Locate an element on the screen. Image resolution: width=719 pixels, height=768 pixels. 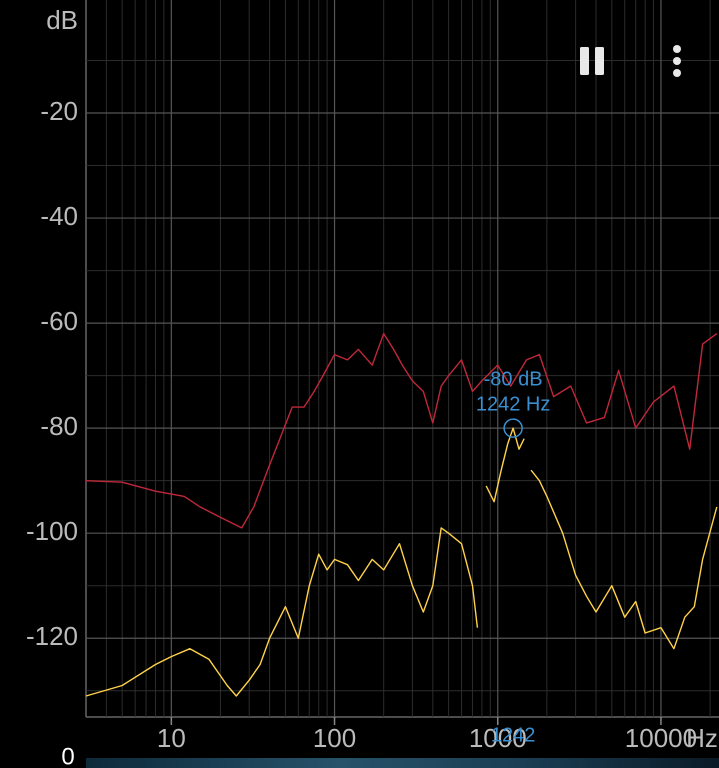
pause-button is located at coordinates (592, 61).